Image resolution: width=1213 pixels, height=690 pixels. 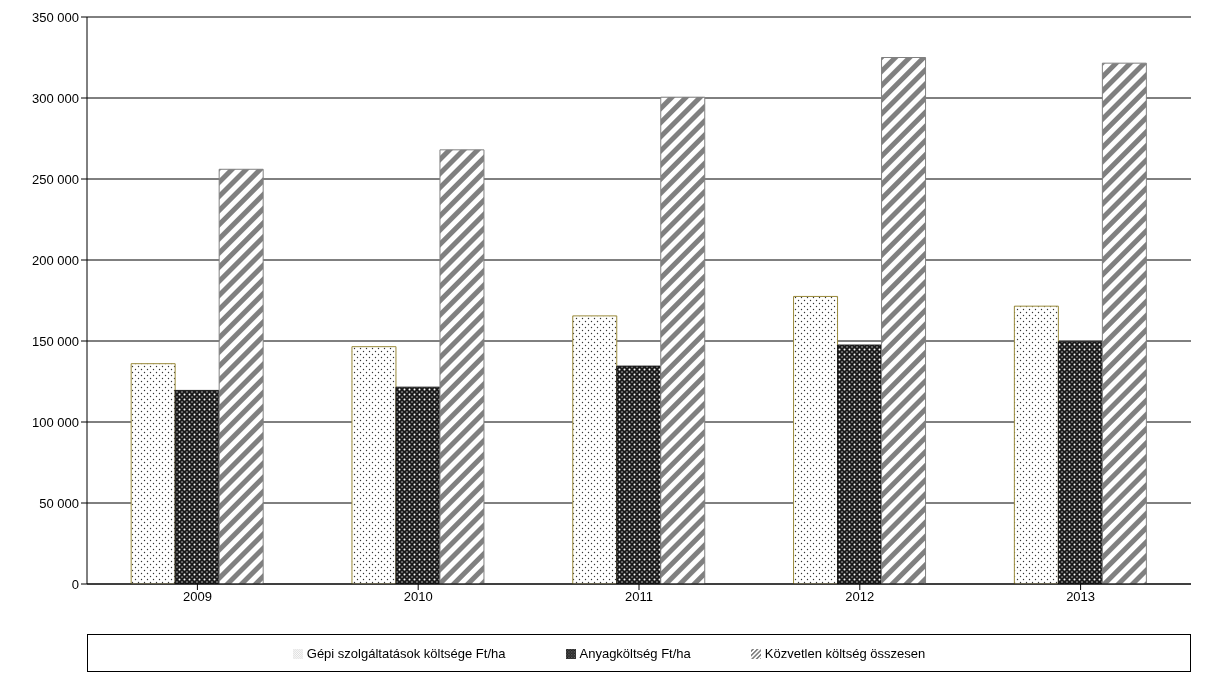 What do you see at coordinates (197, 597) in the screenshot?
I see `x-tick-label: 2009` at bounding box center [197, 597].